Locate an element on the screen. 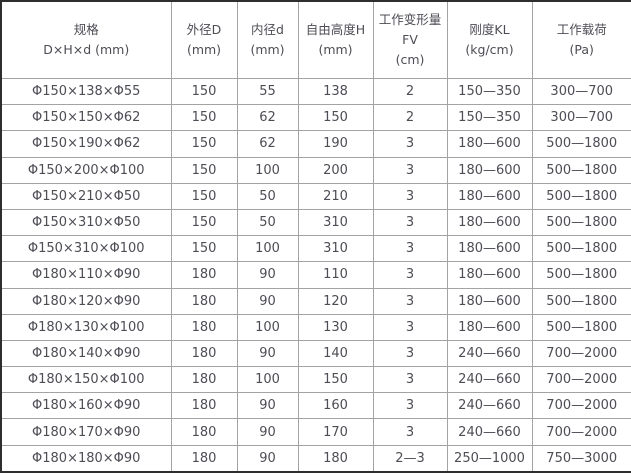 This screenshot has width=631, height=473. cell-spec: Φ150×310×Φ100 is located at coordinates (86, 249).